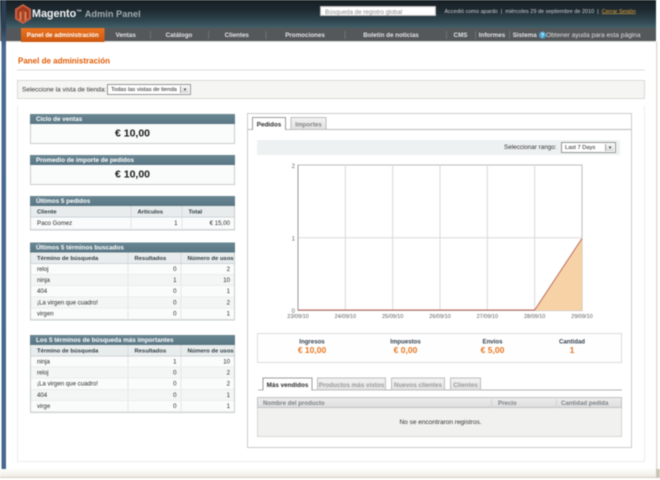 Image resolution: width=660 pixels, height=480 pixels. What do you see at coordinates (294, 167) in the screenshot?
I see `svg-text: 2` at bounding box center [294, 167].